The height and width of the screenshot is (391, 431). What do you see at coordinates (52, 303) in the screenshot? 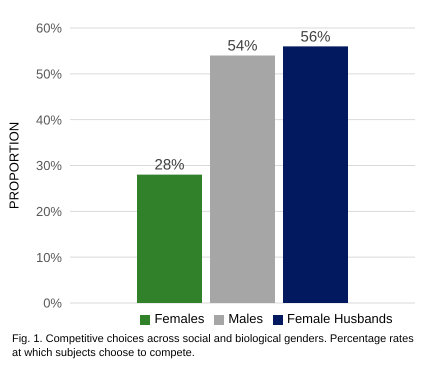
I see `y-tick-label: 0%` at bounding box center [52, 303].